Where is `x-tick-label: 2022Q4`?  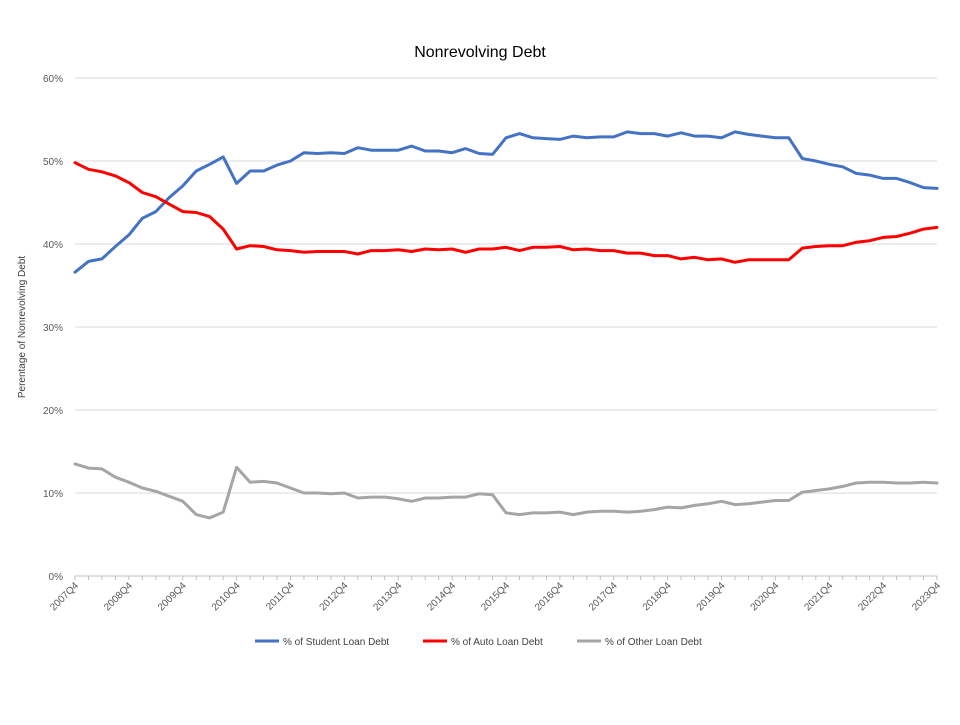 x-tick-label: 2022Q4 is located at coordinates (872, 596).